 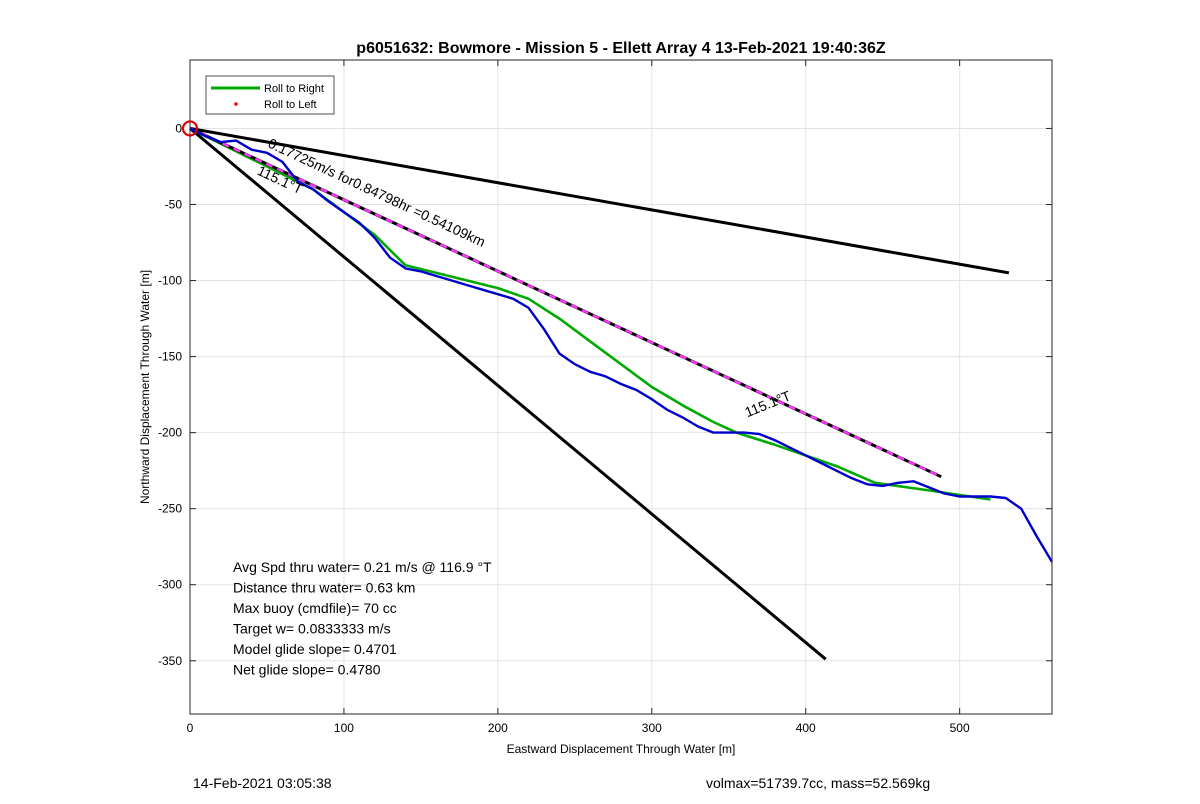 I want to click on y-tick-label: -50, so click(x=174, y=204).